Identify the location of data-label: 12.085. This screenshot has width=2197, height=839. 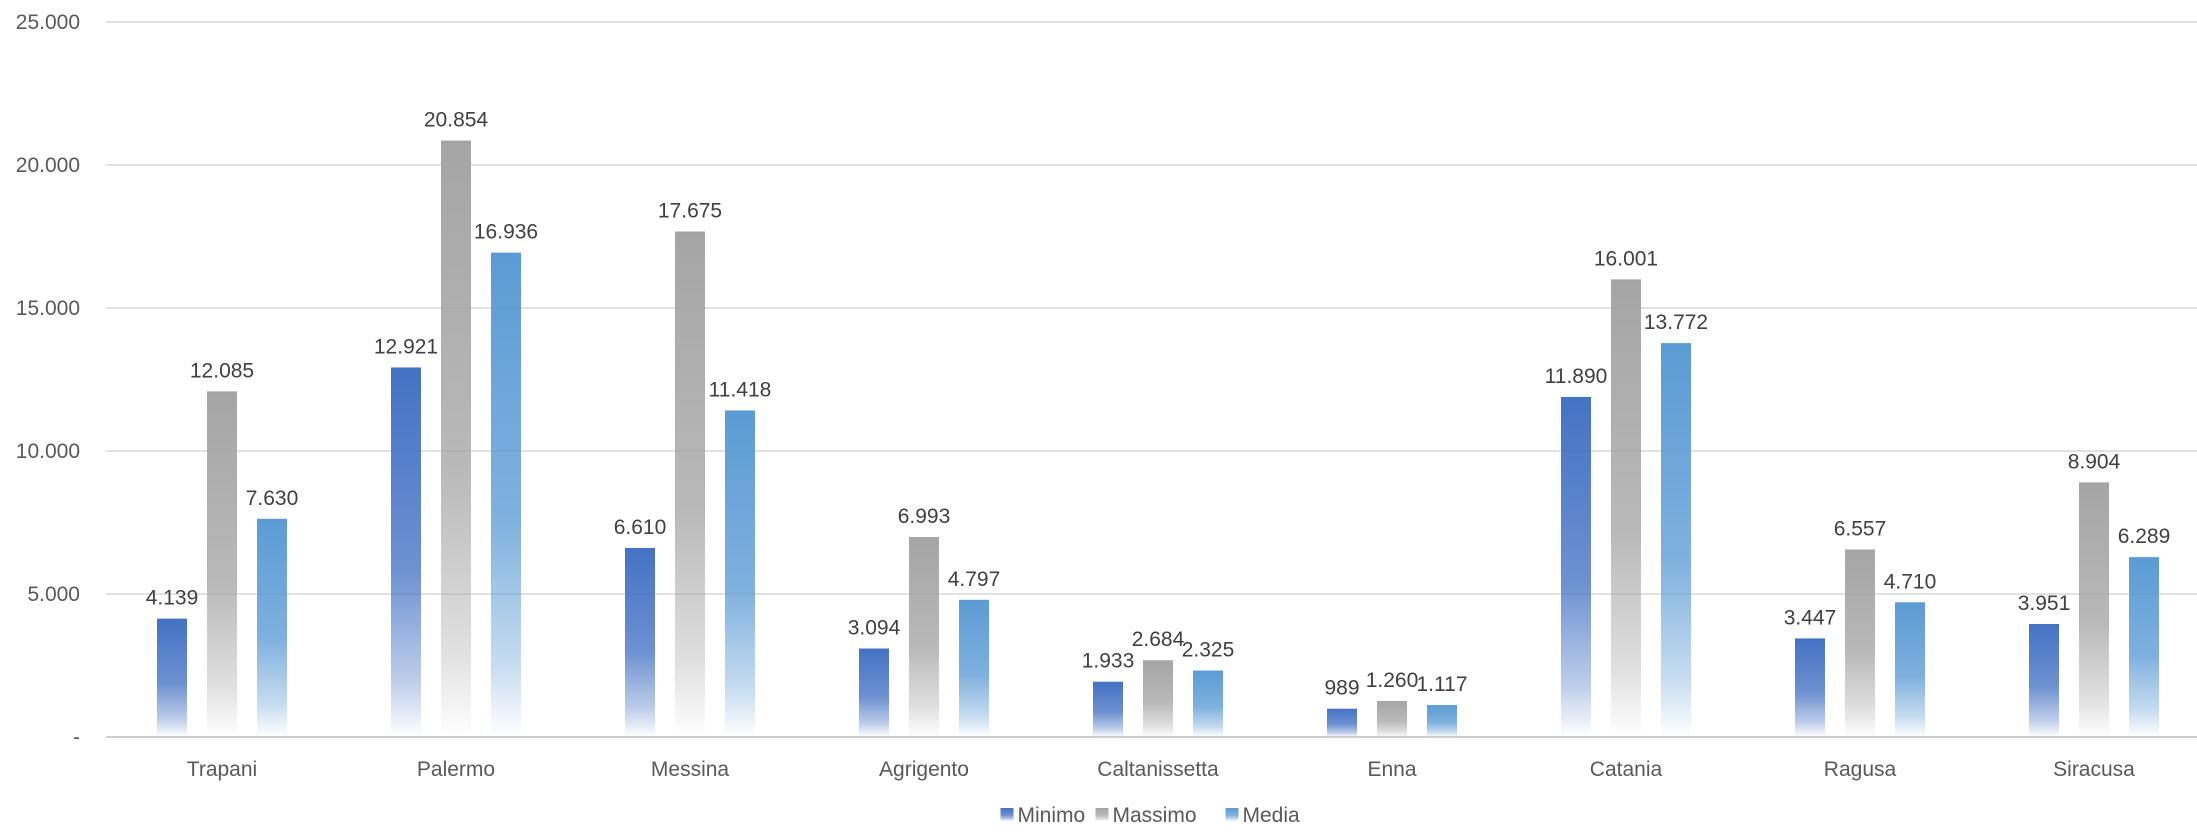
(222, 370).